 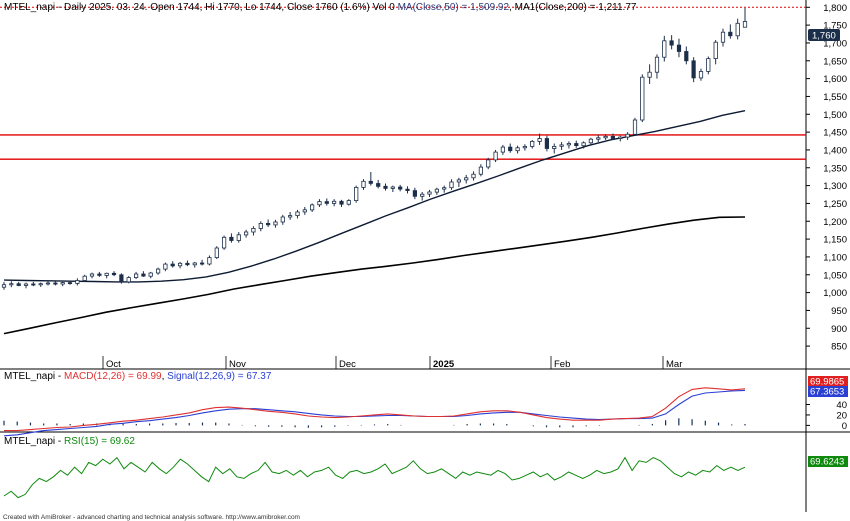 I want to click on x-tick-label-3: 2025, so click(x=444, y=364).